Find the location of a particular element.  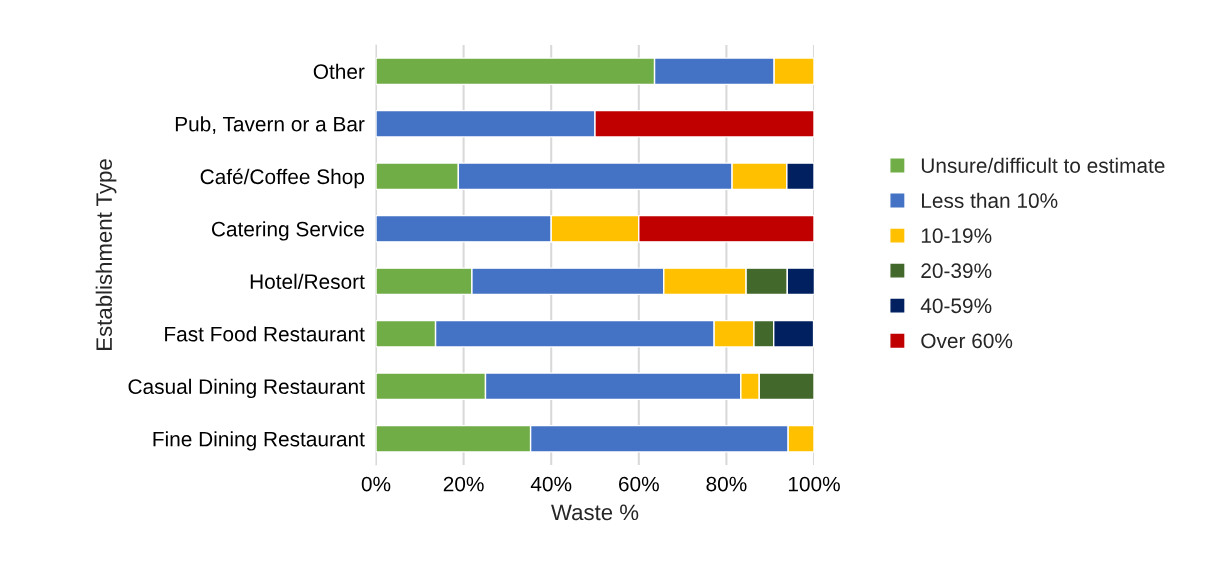

legend-label: 40-59% is located at coordinates (956, 306).